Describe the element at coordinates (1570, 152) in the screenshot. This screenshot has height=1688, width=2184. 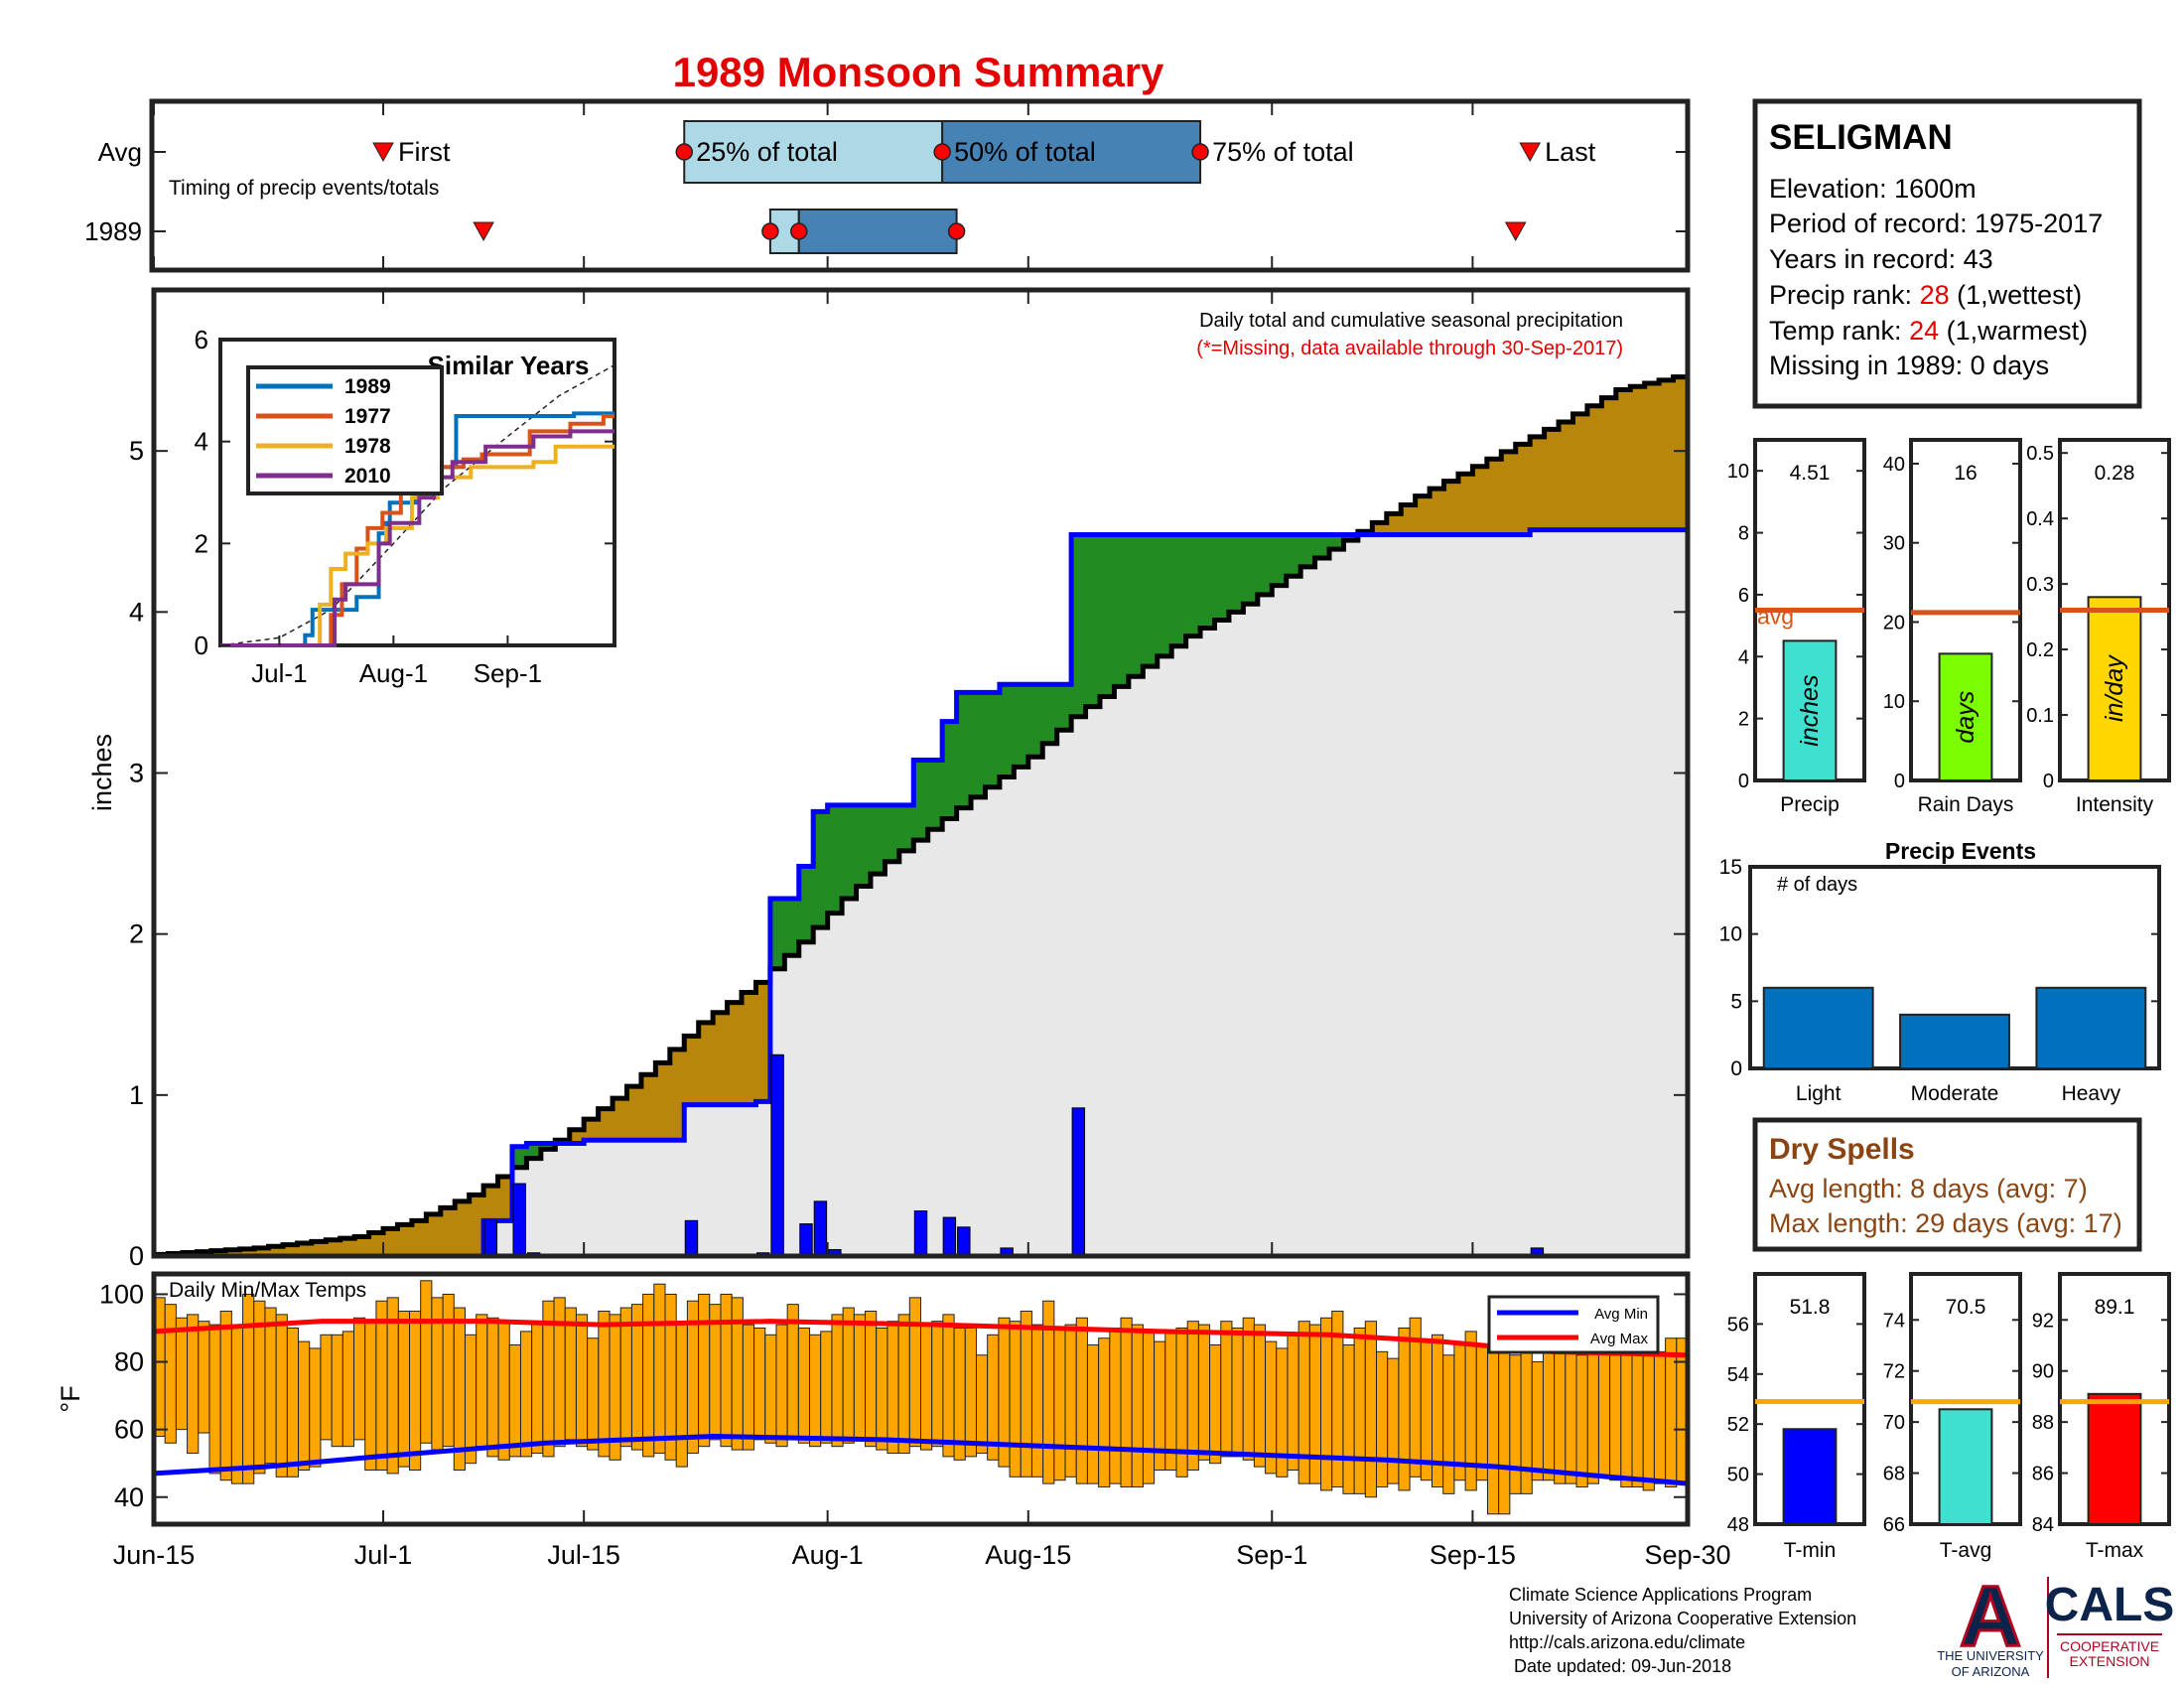
I see `last-label: Last` at that location.